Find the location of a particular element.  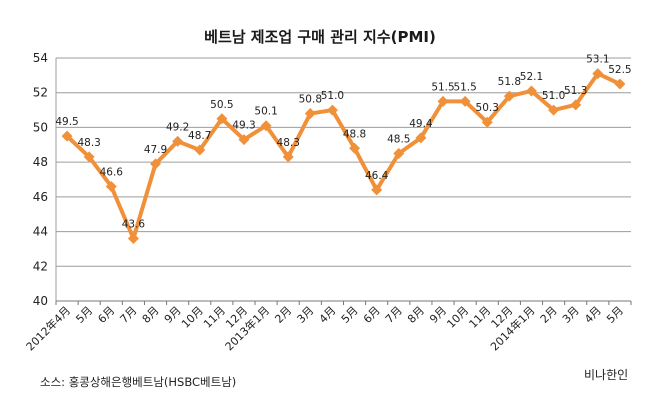

y-tick-label: 40 is located at coordinates (40, 301).